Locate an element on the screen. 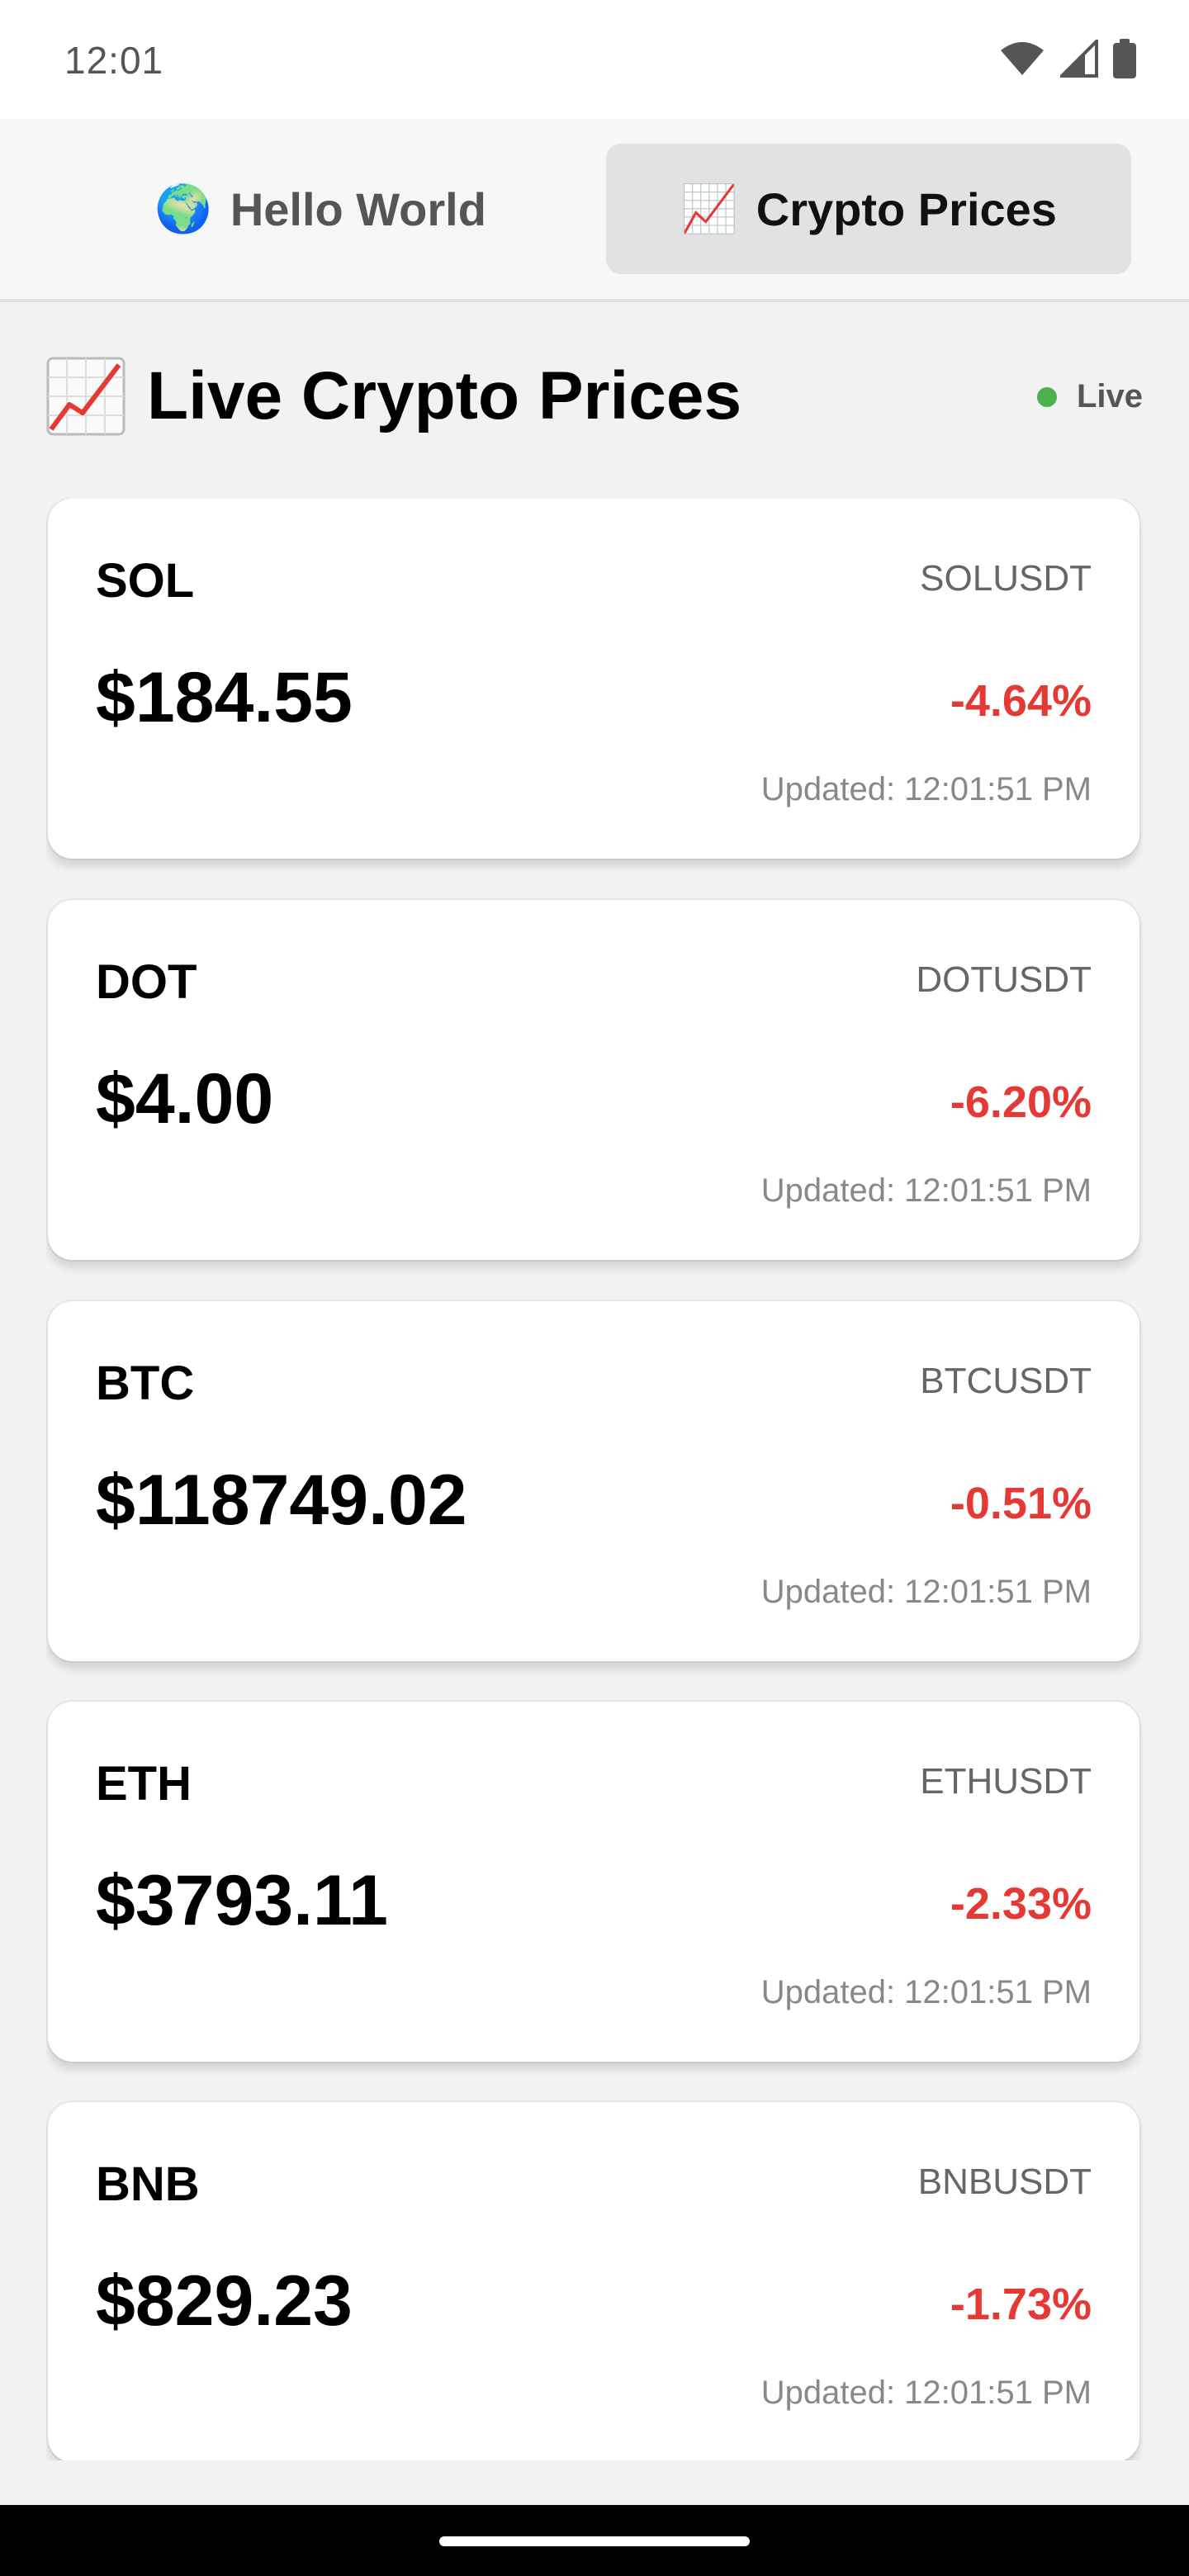 Image resolution: width=1189 pixels, height=2576 pixels. coin-symbol: BTC is located at coordinates (145, 1383).